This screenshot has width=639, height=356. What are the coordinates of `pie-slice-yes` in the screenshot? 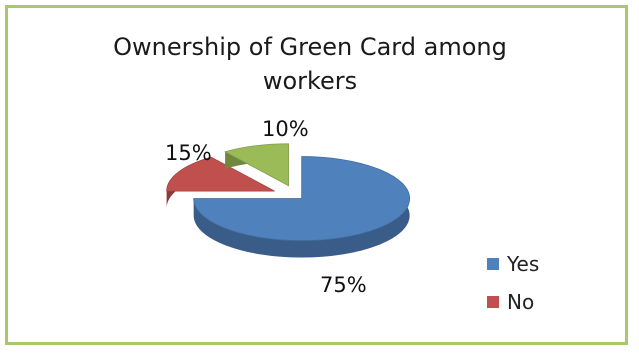 It's located at (302, 198).